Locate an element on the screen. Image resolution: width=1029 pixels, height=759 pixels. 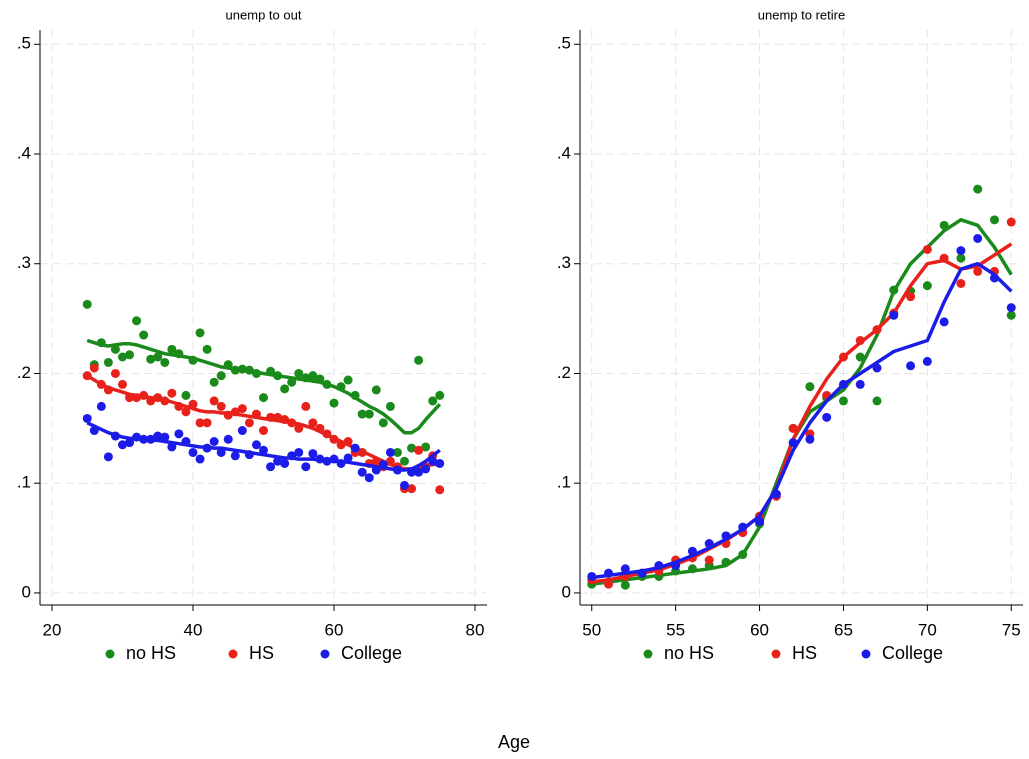
x-tick-label: 75 is located at coordinates (1011, 629).